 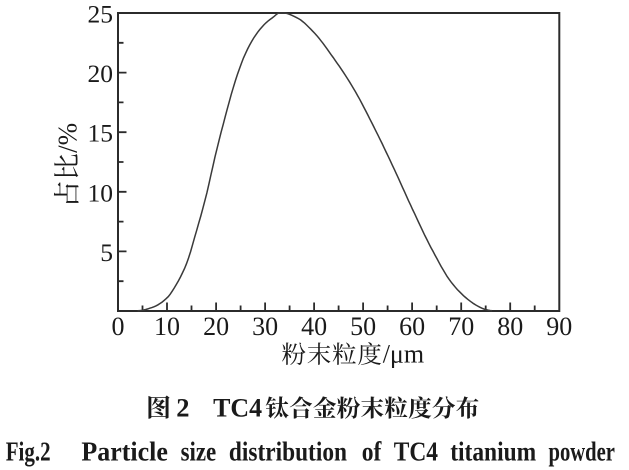 What do you see at coordinates (288, 452) in the screenshot?
I see `svg-text: distribution` at bounding box center [288, 452].